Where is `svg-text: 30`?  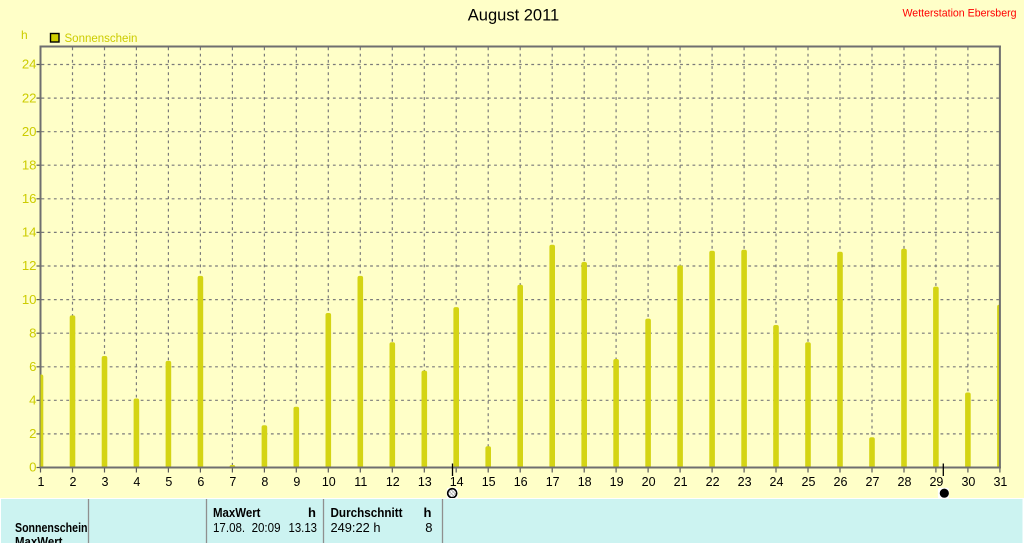 svg-text: 30 is located at coordinates (968, 482).